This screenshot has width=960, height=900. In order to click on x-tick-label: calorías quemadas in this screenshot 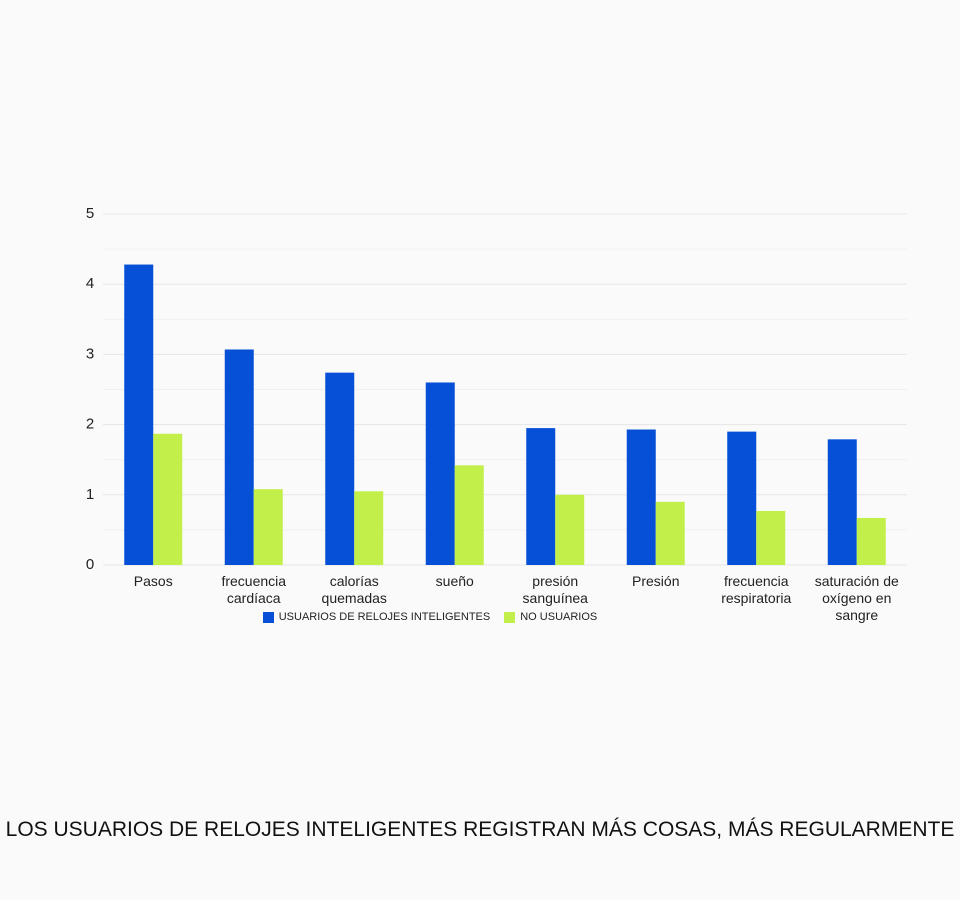, I will do `click(354, 589)`.